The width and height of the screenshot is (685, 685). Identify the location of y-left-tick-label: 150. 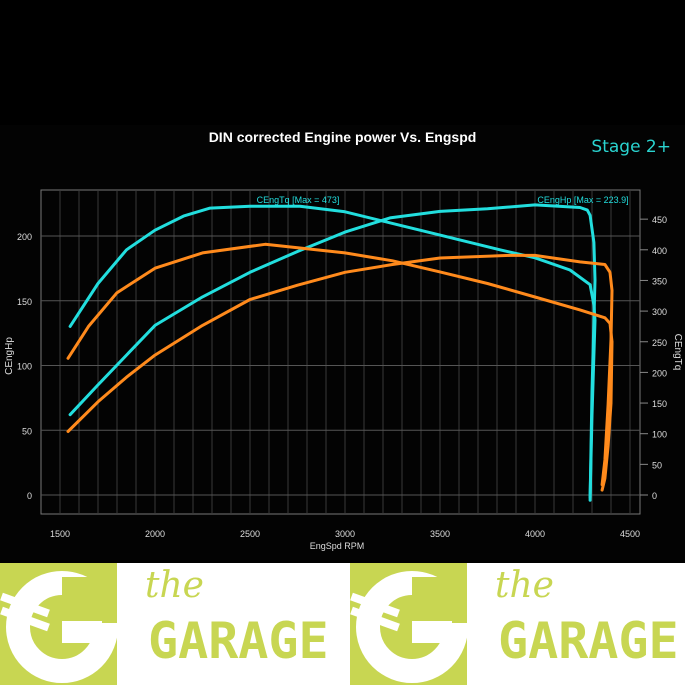
(24, 302).